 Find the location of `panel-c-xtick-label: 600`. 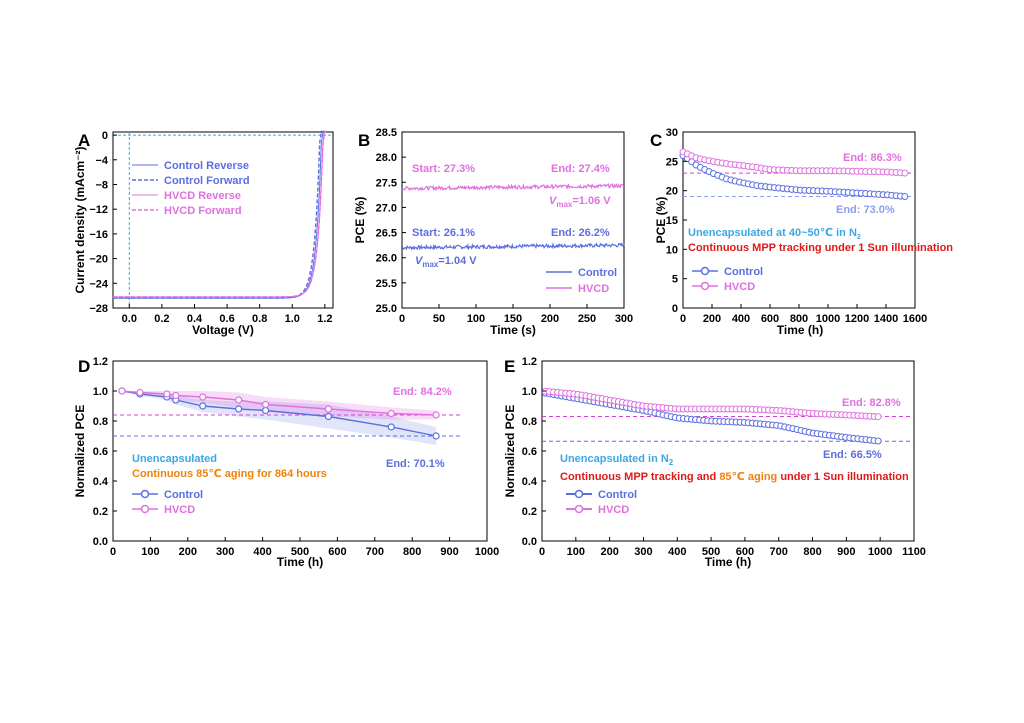

panel-c-xtick-label: 600 is located at coordinates (770, 319).